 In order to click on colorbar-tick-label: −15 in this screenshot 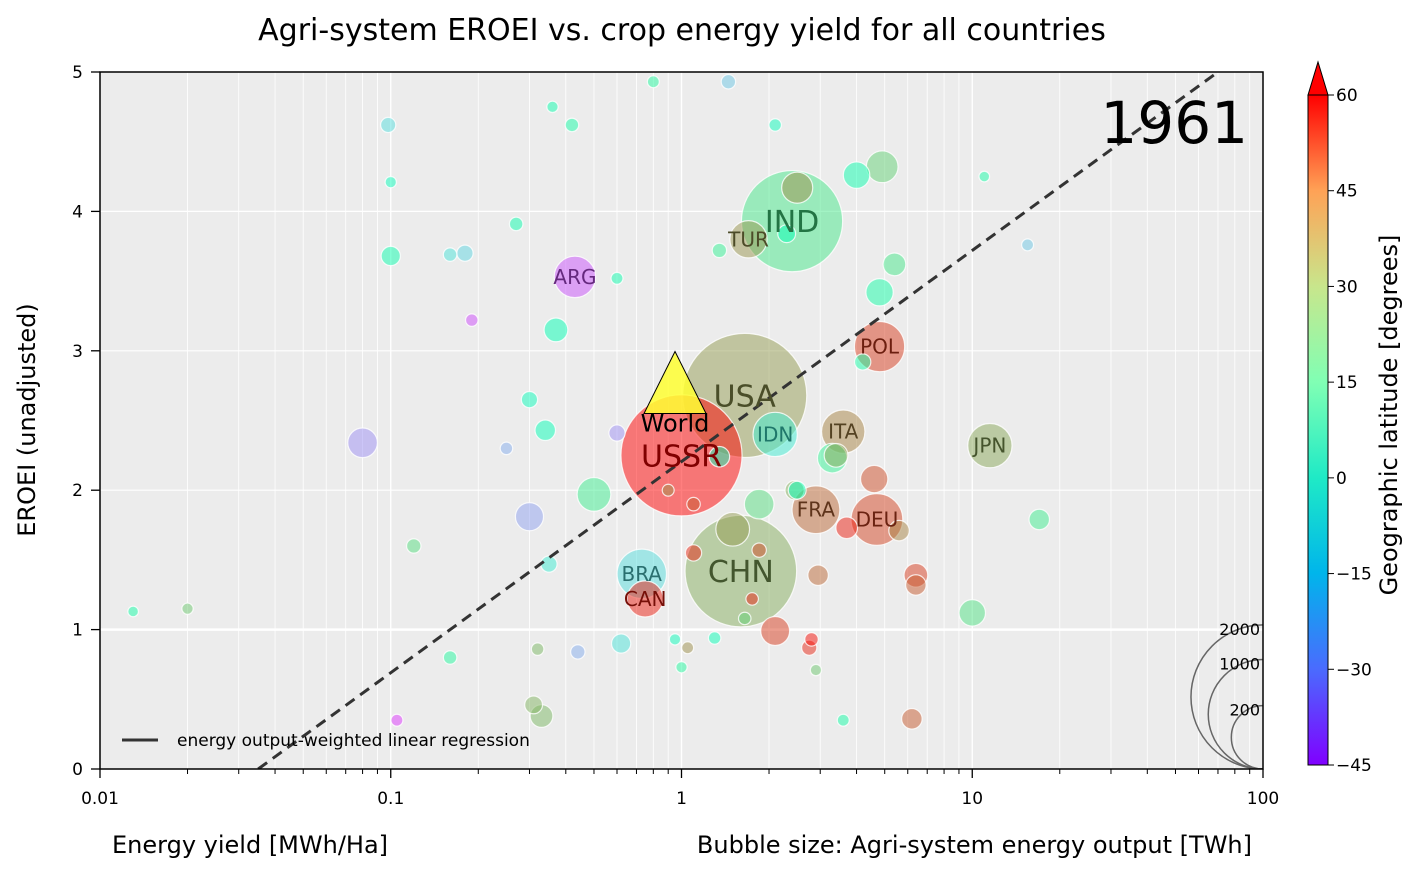, I will do `click(1354, 575)`.